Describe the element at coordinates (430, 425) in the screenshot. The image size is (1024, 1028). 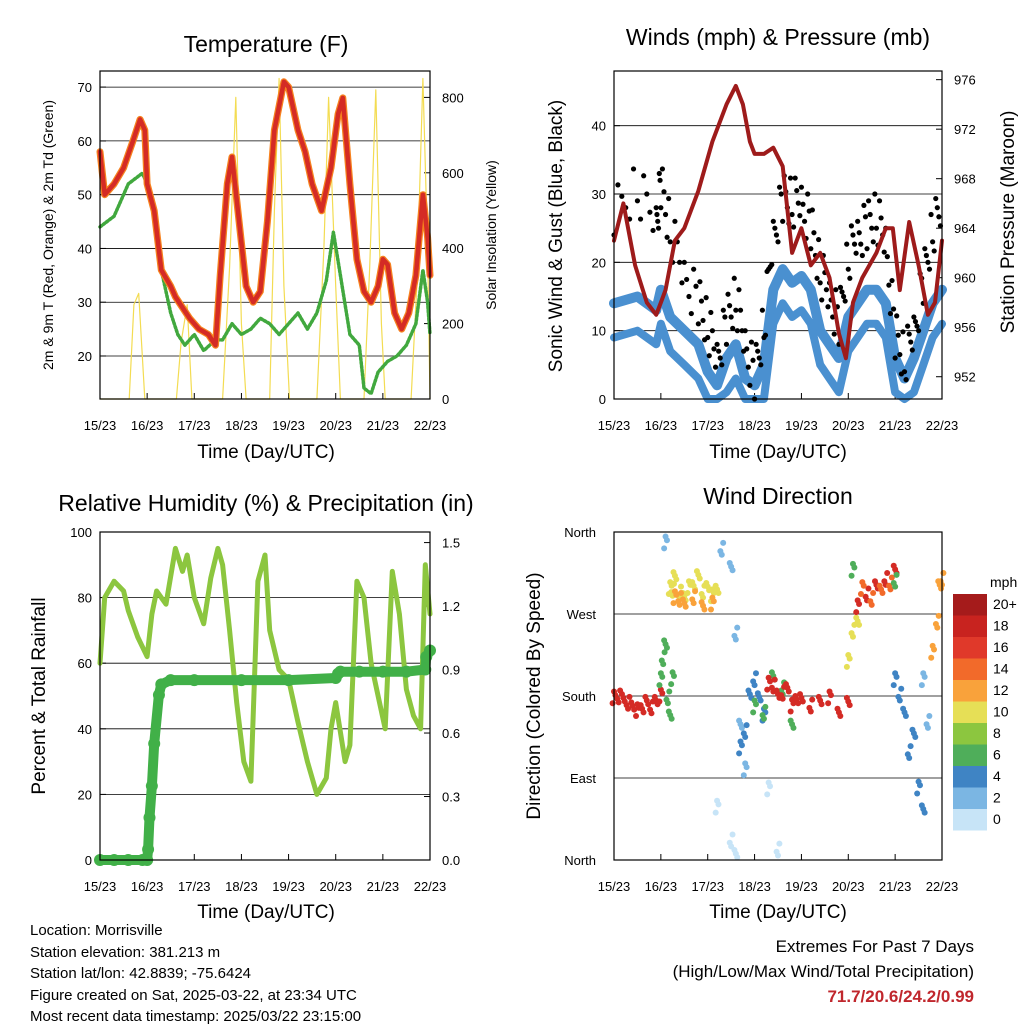
I see `temperature-xtick-label: 22/23` at that location.